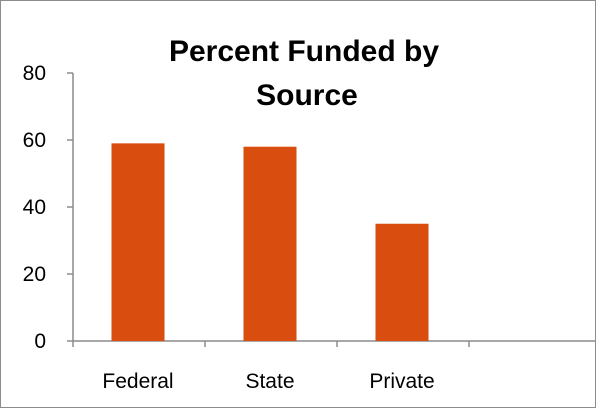 This screenshot has width=596, height=409. What do you see at coordinates (138, 242) in the screenshot?
I see `bar-federal` at bounding box center [138, 242].